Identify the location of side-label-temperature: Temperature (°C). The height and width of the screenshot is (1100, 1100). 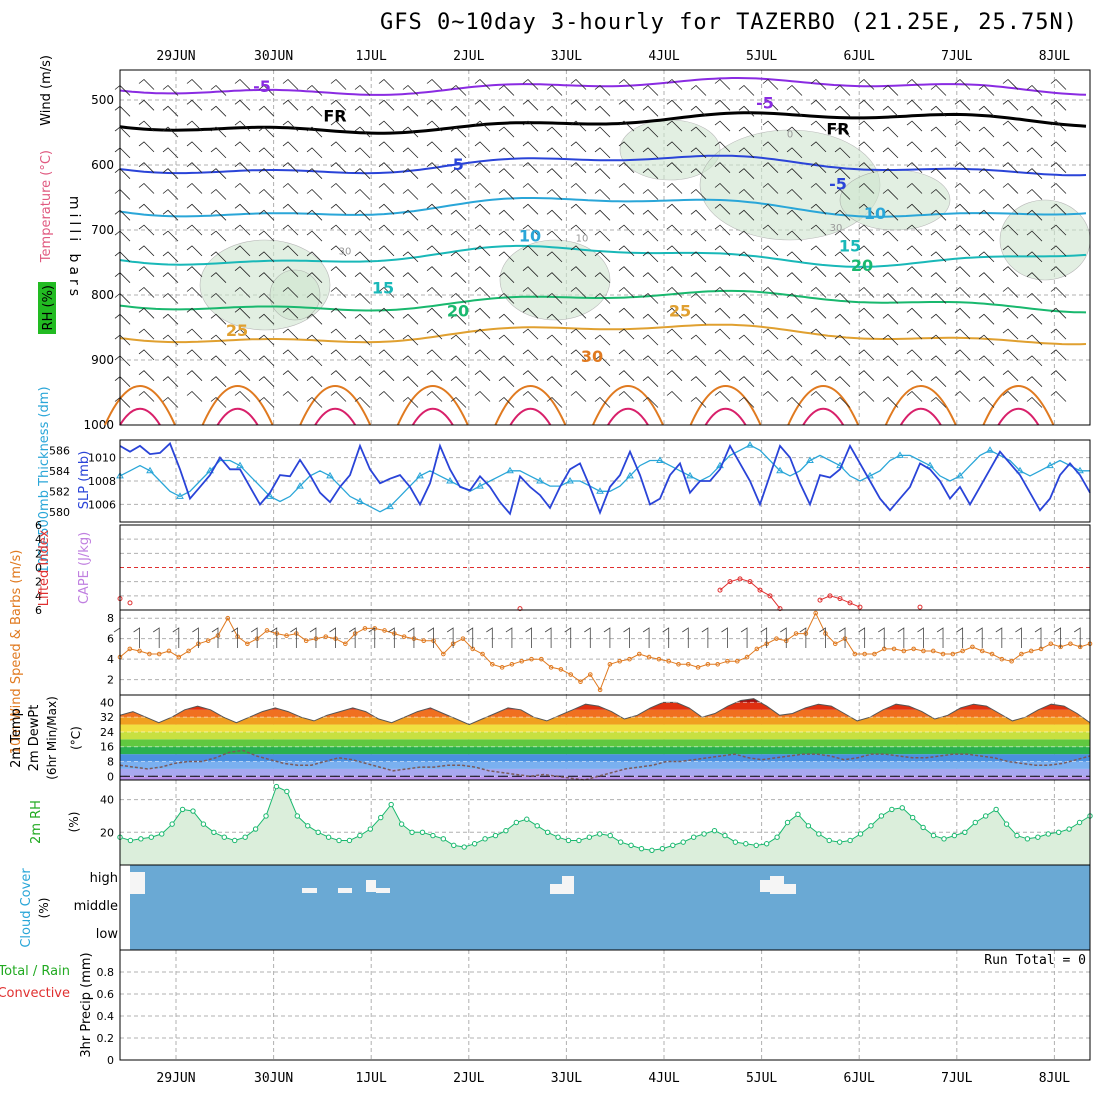
(46, 206).